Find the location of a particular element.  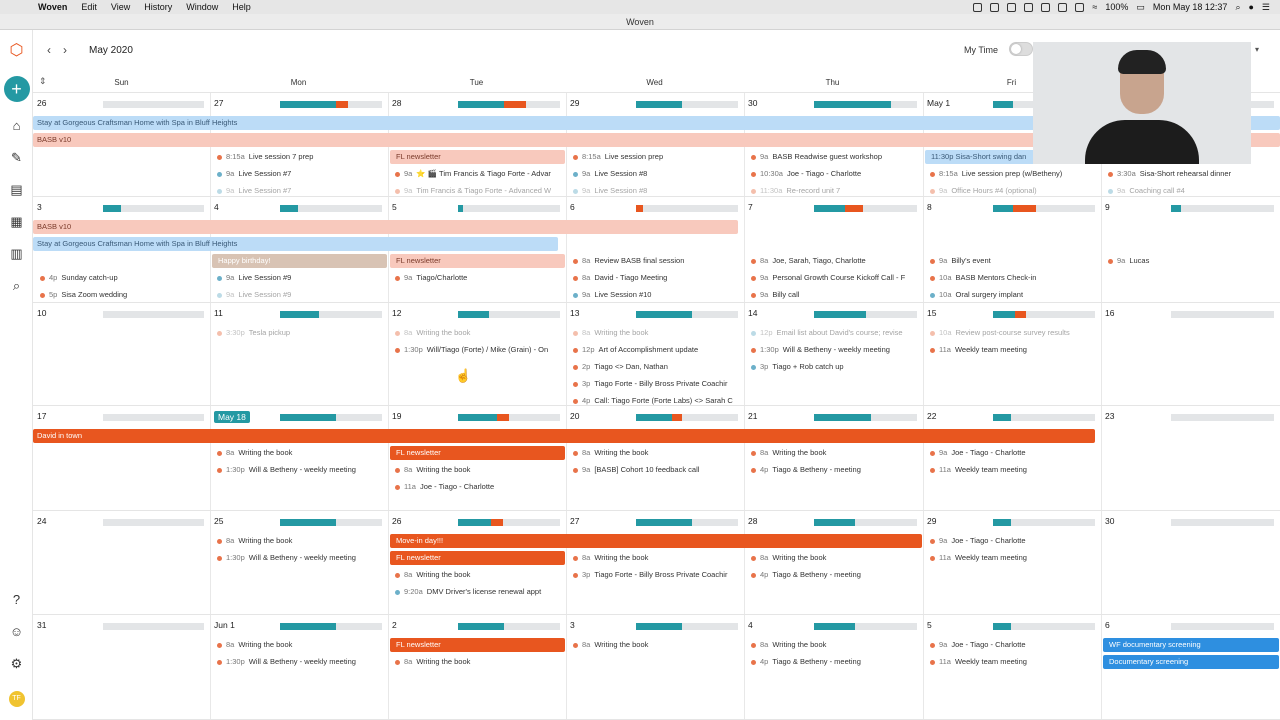

home-icon: ⌂ is located at coordinates (16, 125).